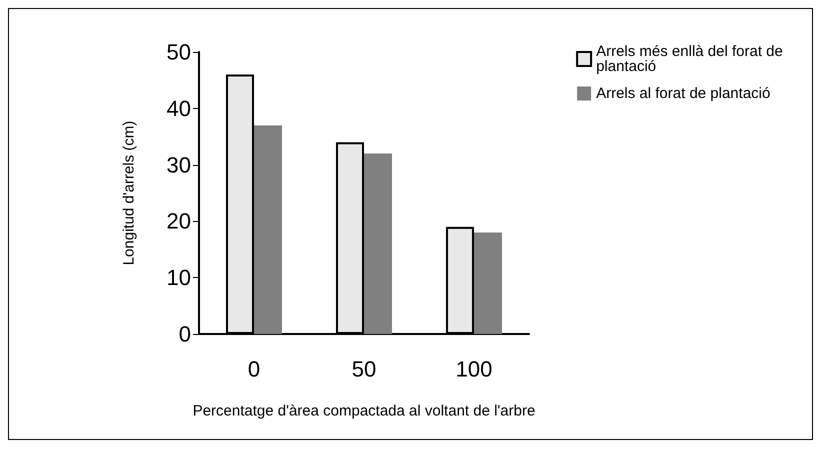 This screenshot has height=452, width=825. Describe the element at coordinates (178, 277) in the screenshot. I see `y-tick-label: 10` at that location.